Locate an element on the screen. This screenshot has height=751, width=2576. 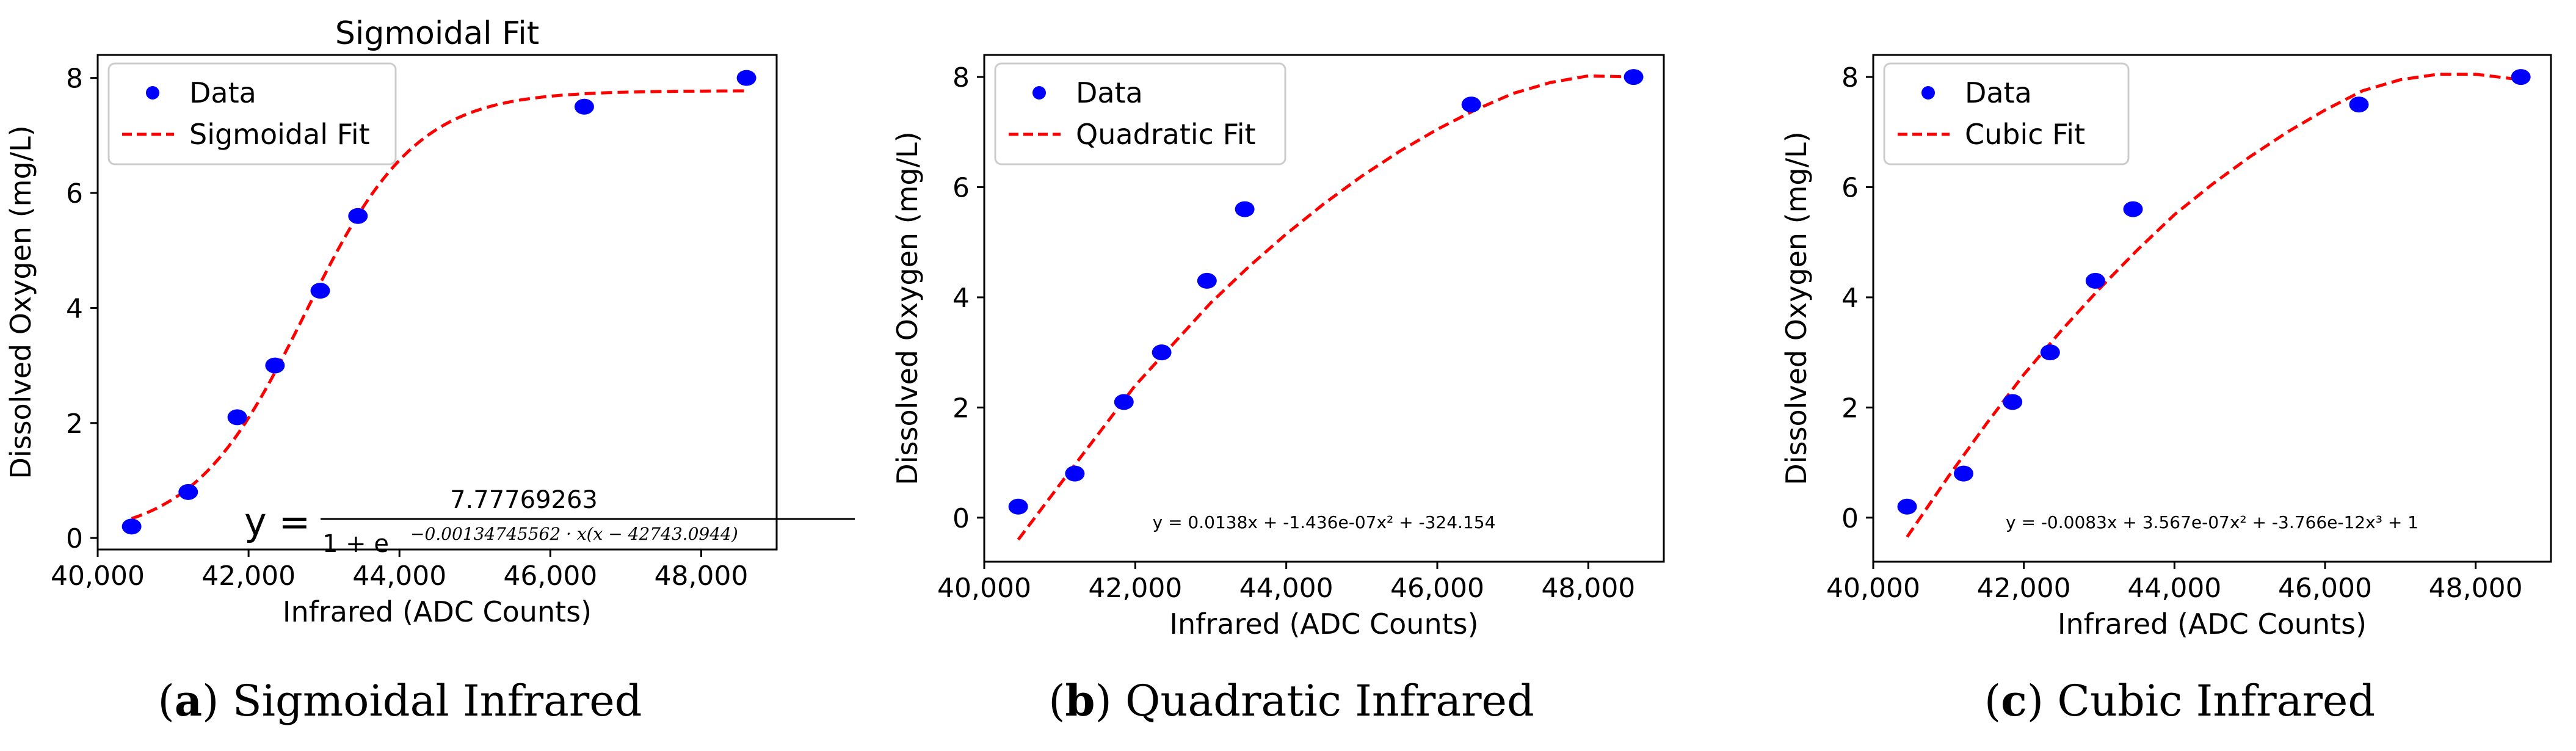
panel-caption: (b) Quadratic Infrared is located at coordinates (1291, 700).